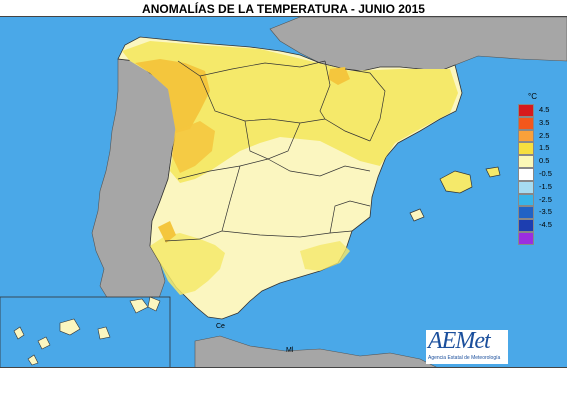 This screenshot has height=400, width=567. I want to click on africa-land, so click(315, 351).